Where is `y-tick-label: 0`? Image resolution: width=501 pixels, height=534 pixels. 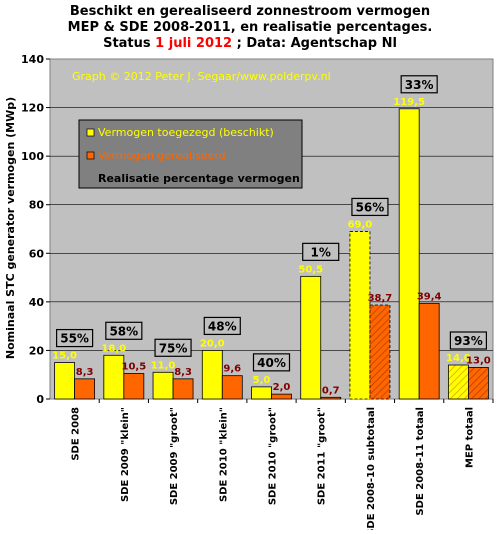
y-tick-label: 0 is located at coordinates (40, 399).